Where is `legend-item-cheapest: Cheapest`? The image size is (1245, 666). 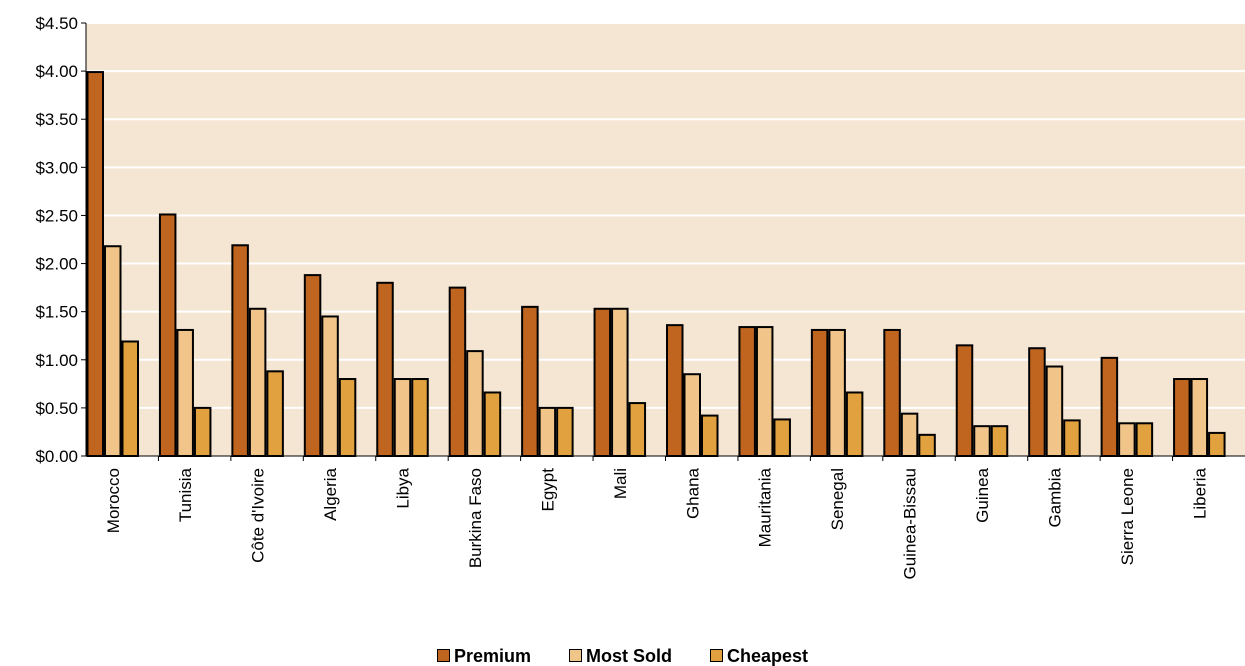 legend-item-cheapest: Cheapest is located at coordinates (759, 656).